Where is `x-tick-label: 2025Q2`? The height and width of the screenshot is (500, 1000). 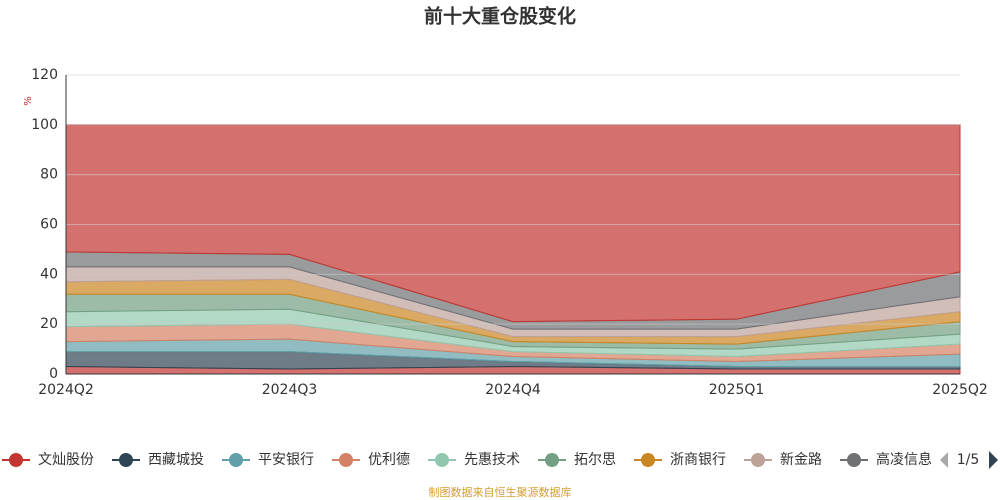 x-tick-label: 2025Q2 is located at coordinates (960, 390).